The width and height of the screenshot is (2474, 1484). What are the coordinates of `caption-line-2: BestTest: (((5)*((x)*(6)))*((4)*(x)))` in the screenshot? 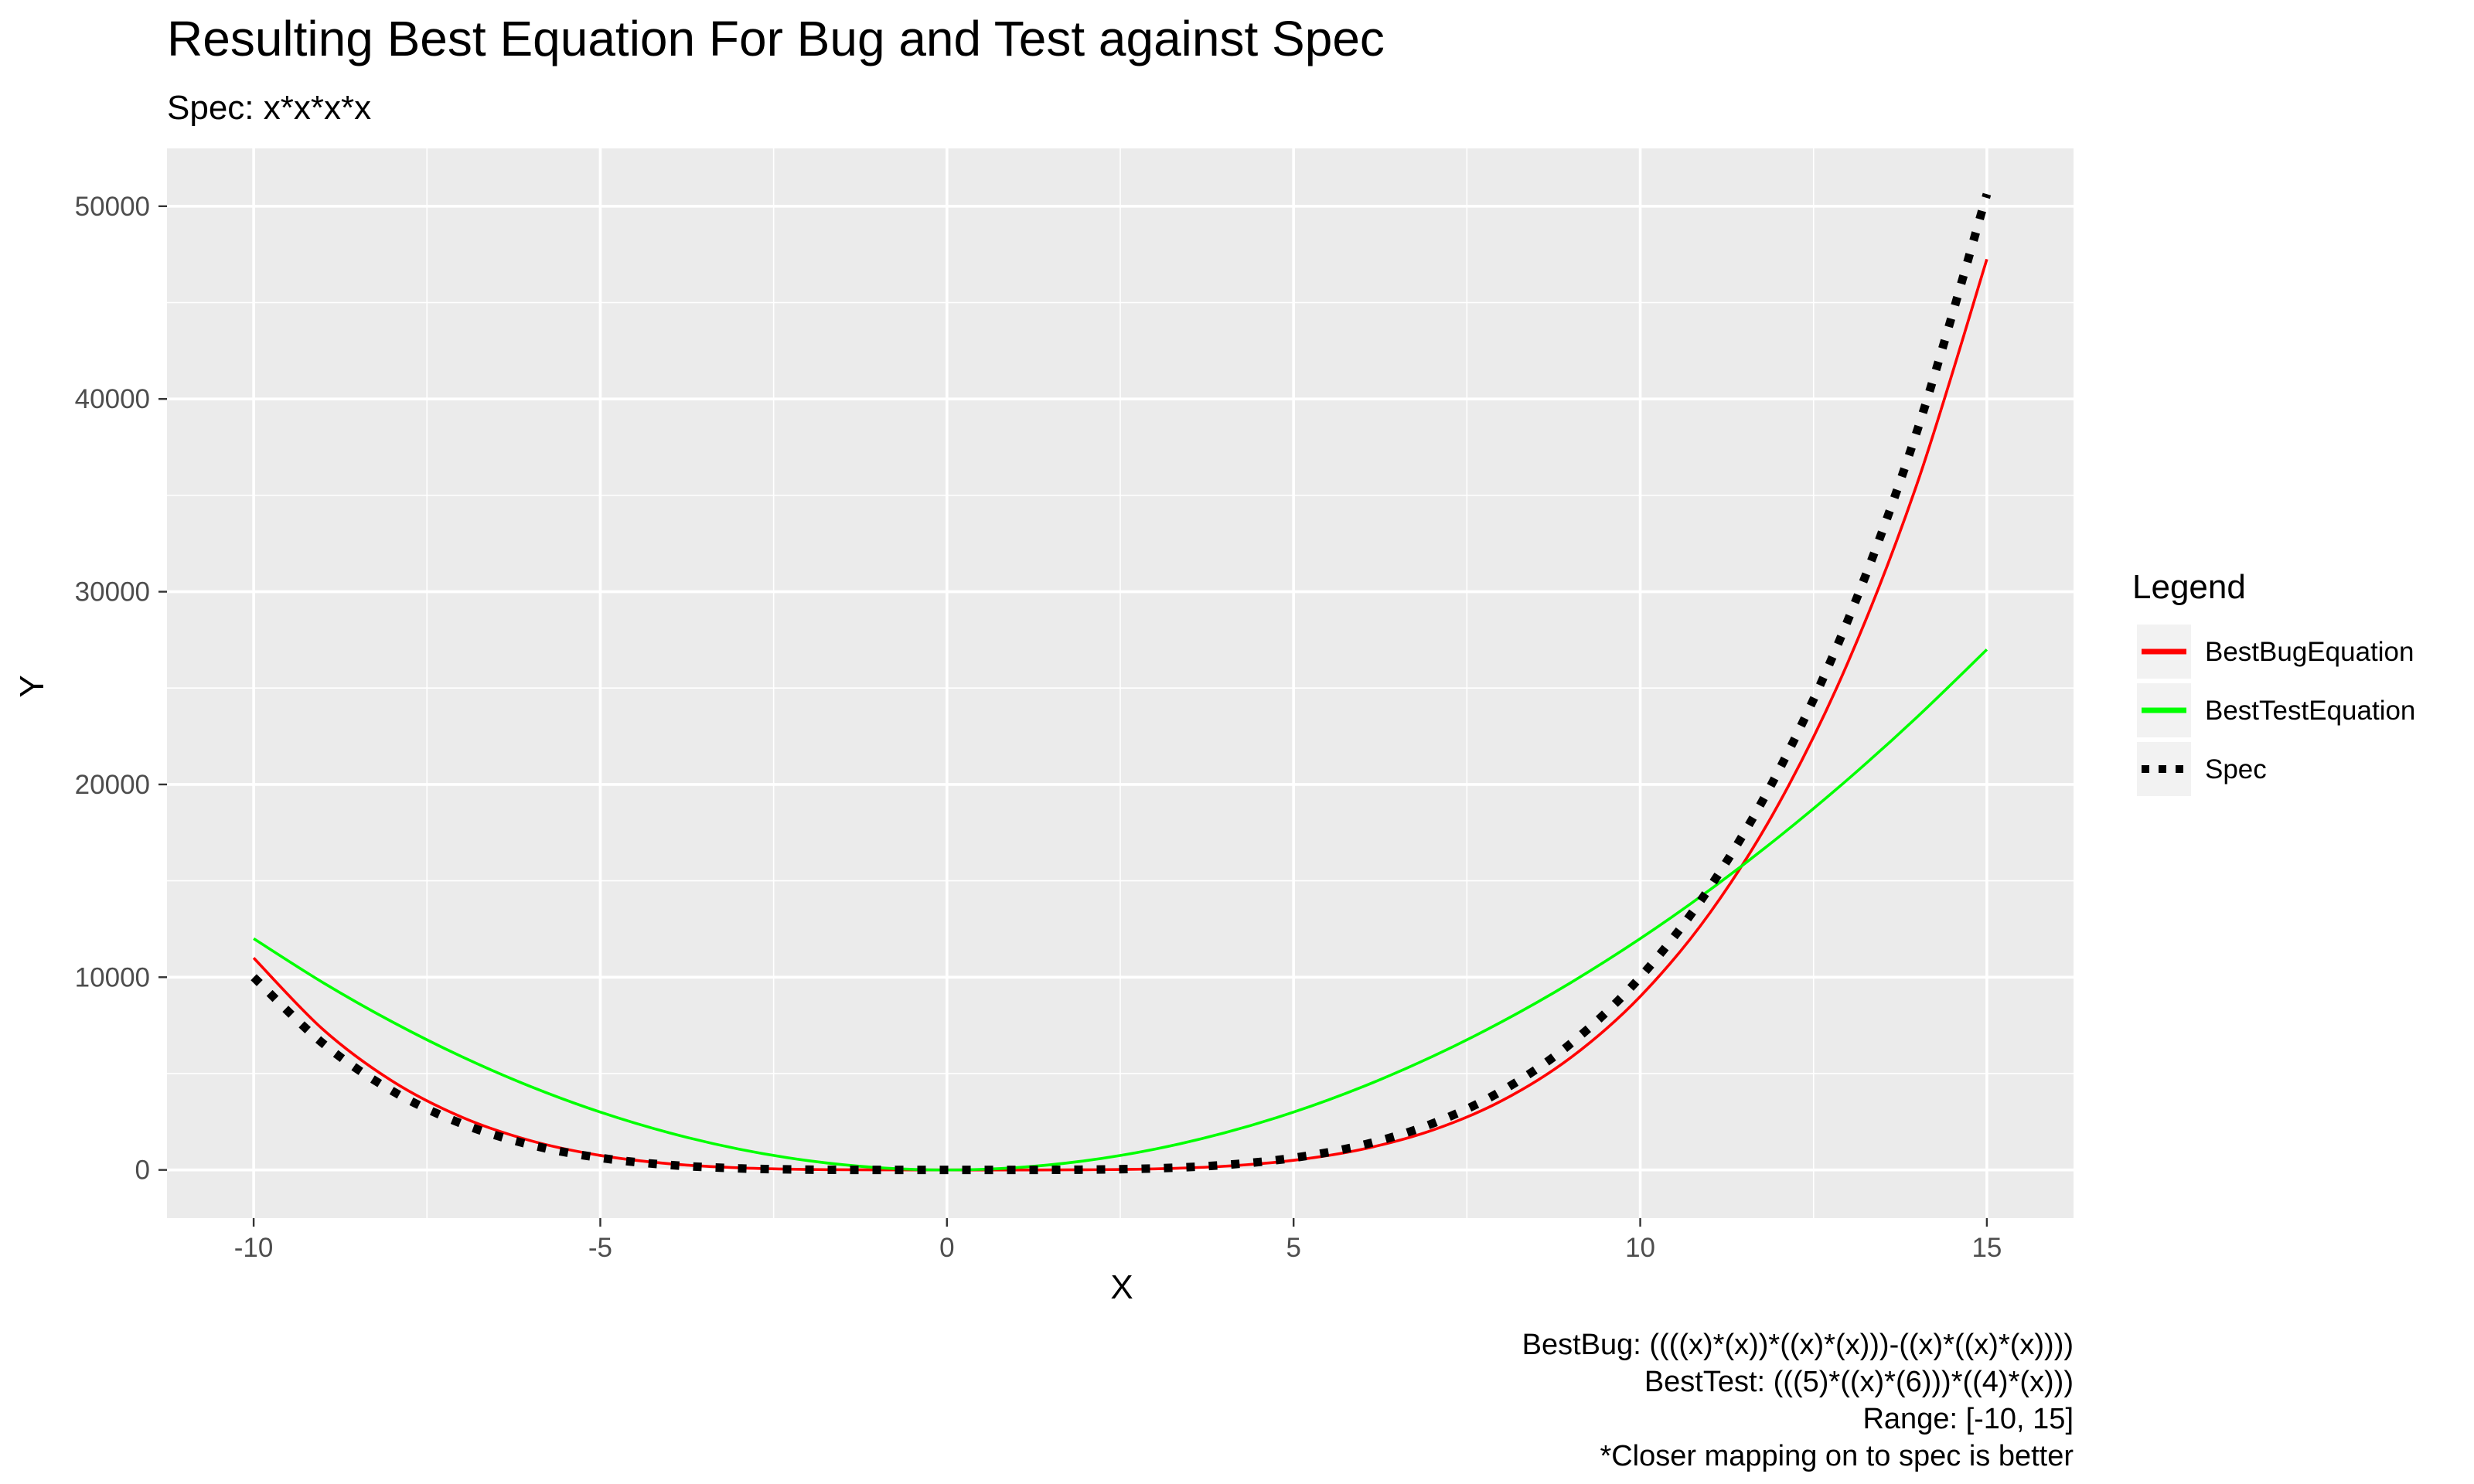 It's located at (1859, 1382).